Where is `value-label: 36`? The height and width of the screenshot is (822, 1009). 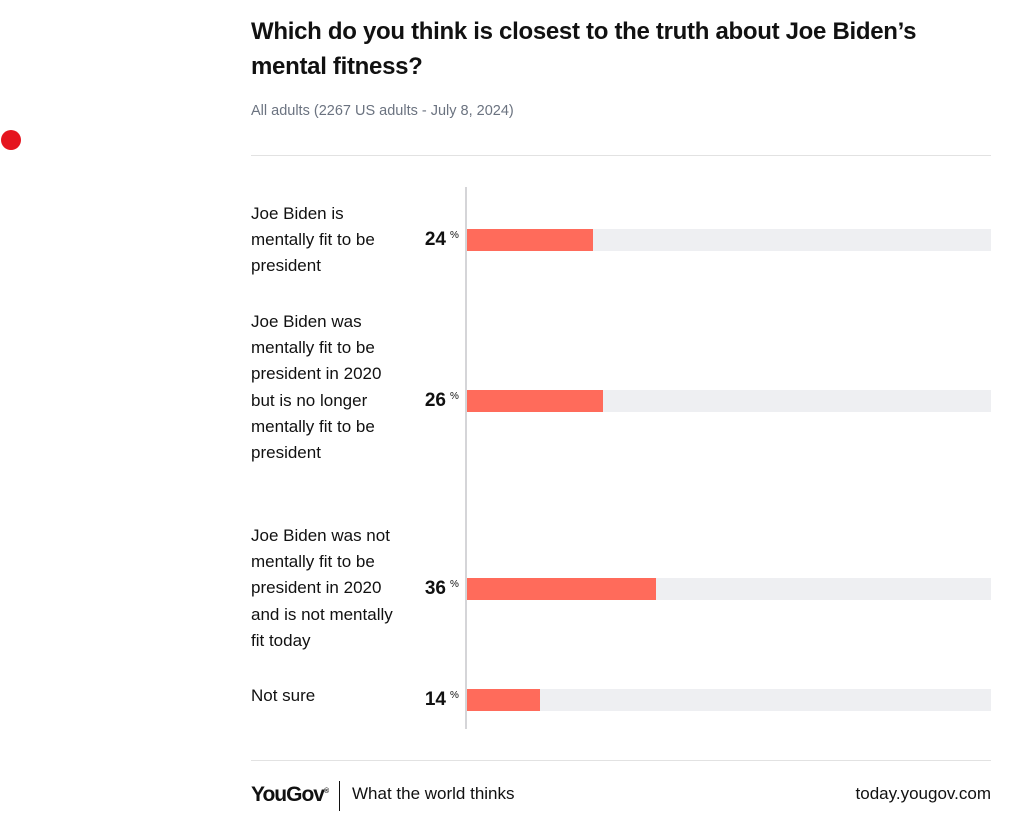
value-label: 36 is located at coordinates (435, 588).